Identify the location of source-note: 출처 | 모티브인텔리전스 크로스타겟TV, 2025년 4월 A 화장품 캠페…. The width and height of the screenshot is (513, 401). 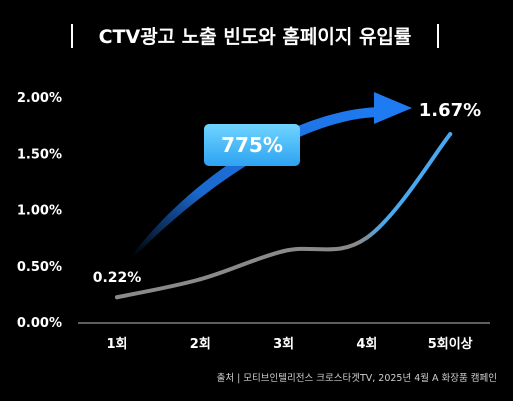
(357, 378).